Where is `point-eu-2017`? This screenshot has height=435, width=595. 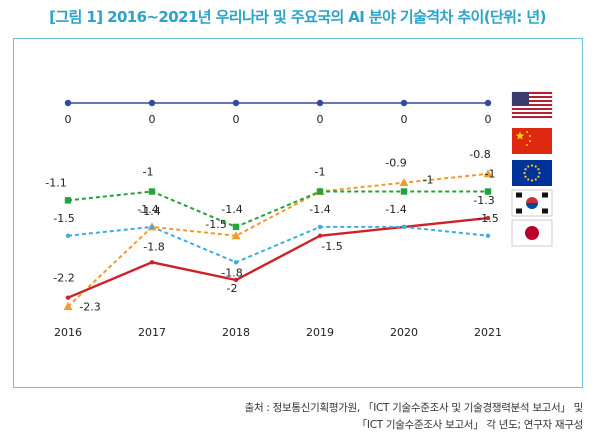
point-eu-2017 is located at coordinates (152, 191).